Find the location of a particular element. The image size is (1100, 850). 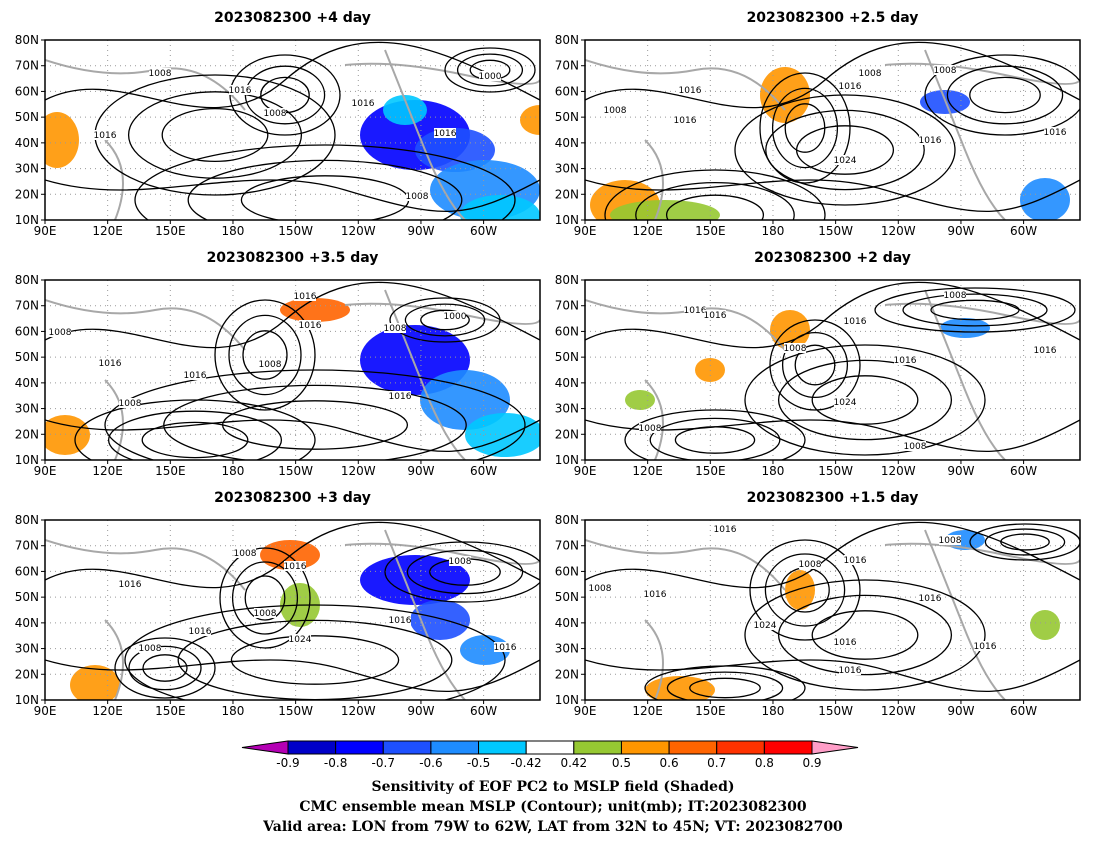

colorbar-tick-label: -0.42 is located at coordinates (526, 763).